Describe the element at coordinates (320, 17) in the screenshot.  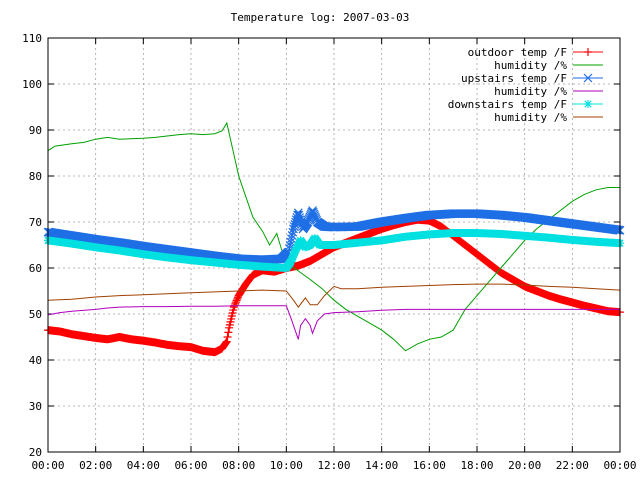
I see `chart-title: Temperature log: 2007-03-03` at that location.